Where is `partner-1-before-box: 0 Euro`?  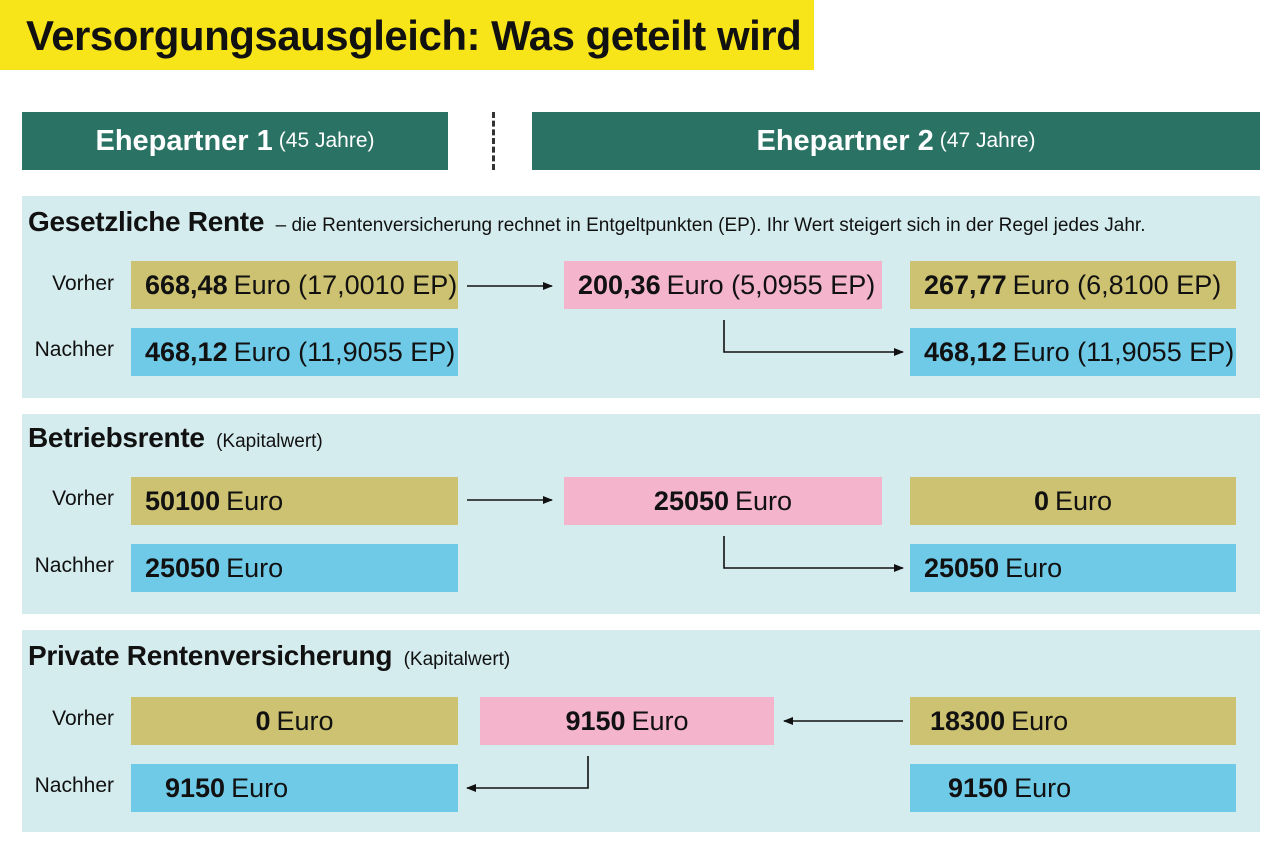 partner-1-before-box: 0 Euro is located at coordinates (294, 721).